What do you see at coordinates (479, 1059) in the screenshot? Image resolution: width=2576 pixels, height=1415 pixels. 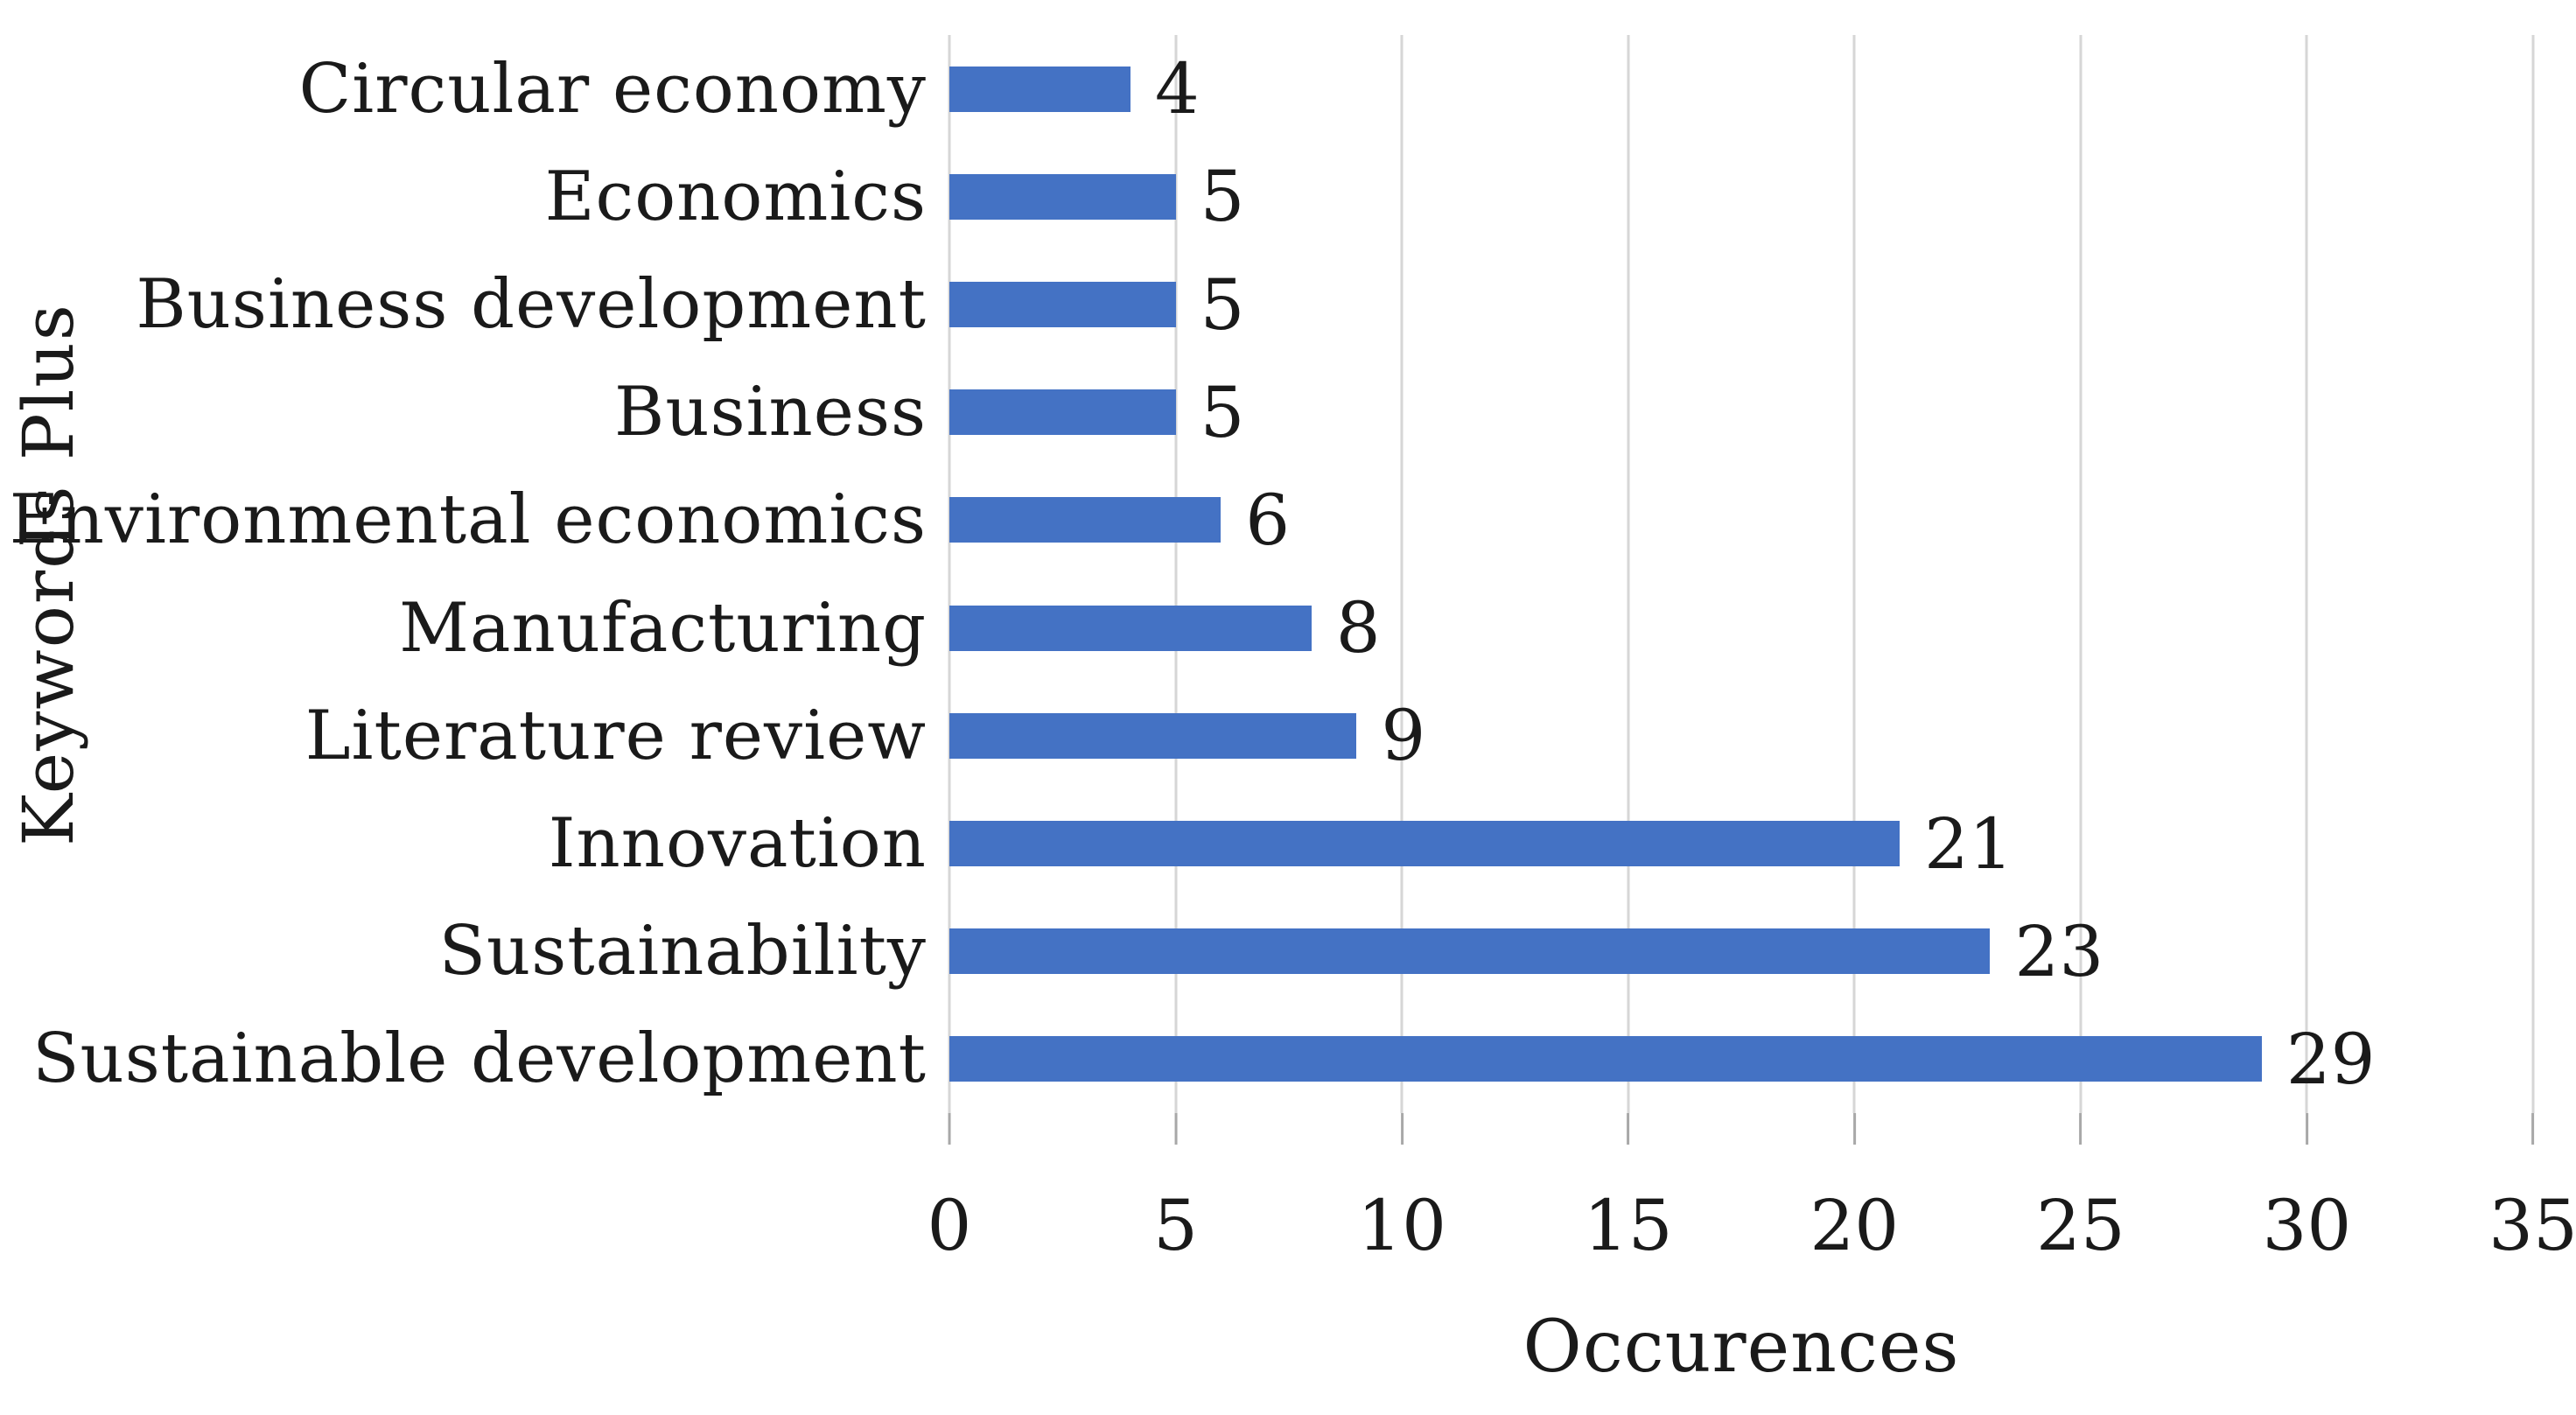 I see `category-label: Sustainable development` at bounding box center [479, 1059].